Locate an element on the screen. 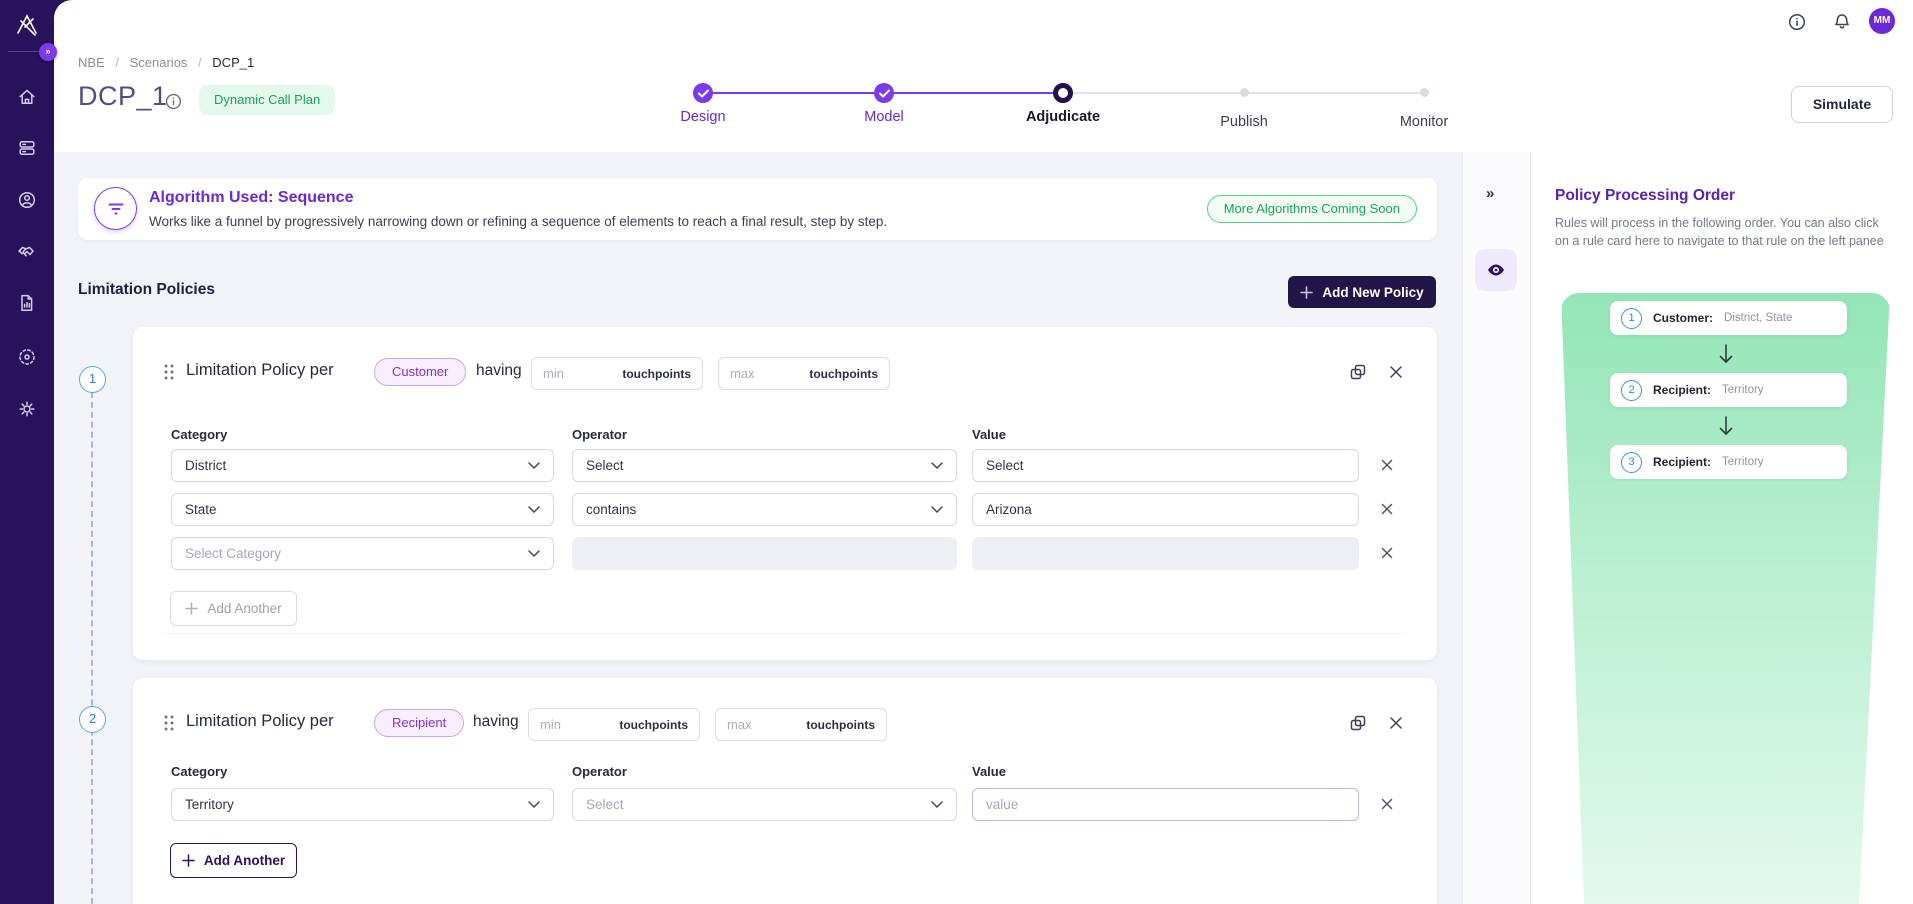 This screenshot has width=1913, height=904. sidebar-item-customers is located at coordinates (27, 200).